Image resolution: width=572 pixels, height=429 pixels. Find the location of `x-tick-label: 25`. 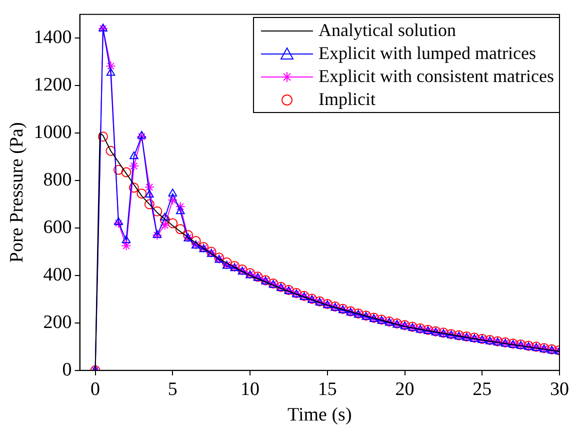

x-tick-label: 25 is located at coordinates (482, 389).